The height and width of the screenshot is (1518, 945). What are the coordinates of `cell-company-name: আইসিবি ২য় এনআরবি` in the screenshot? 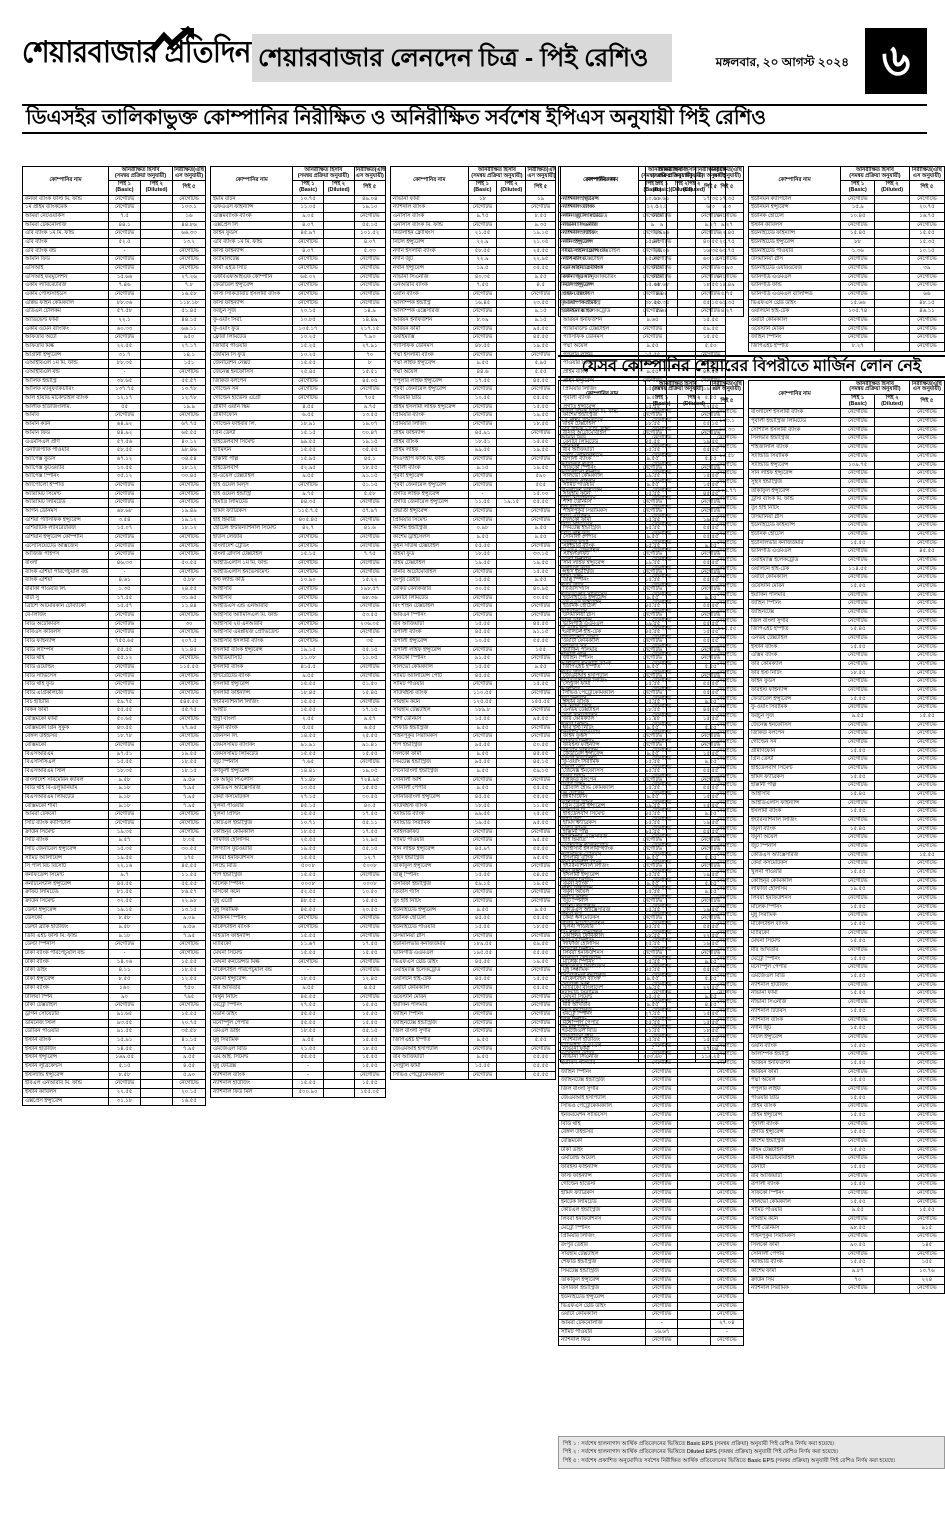 It's located at (251, 624).